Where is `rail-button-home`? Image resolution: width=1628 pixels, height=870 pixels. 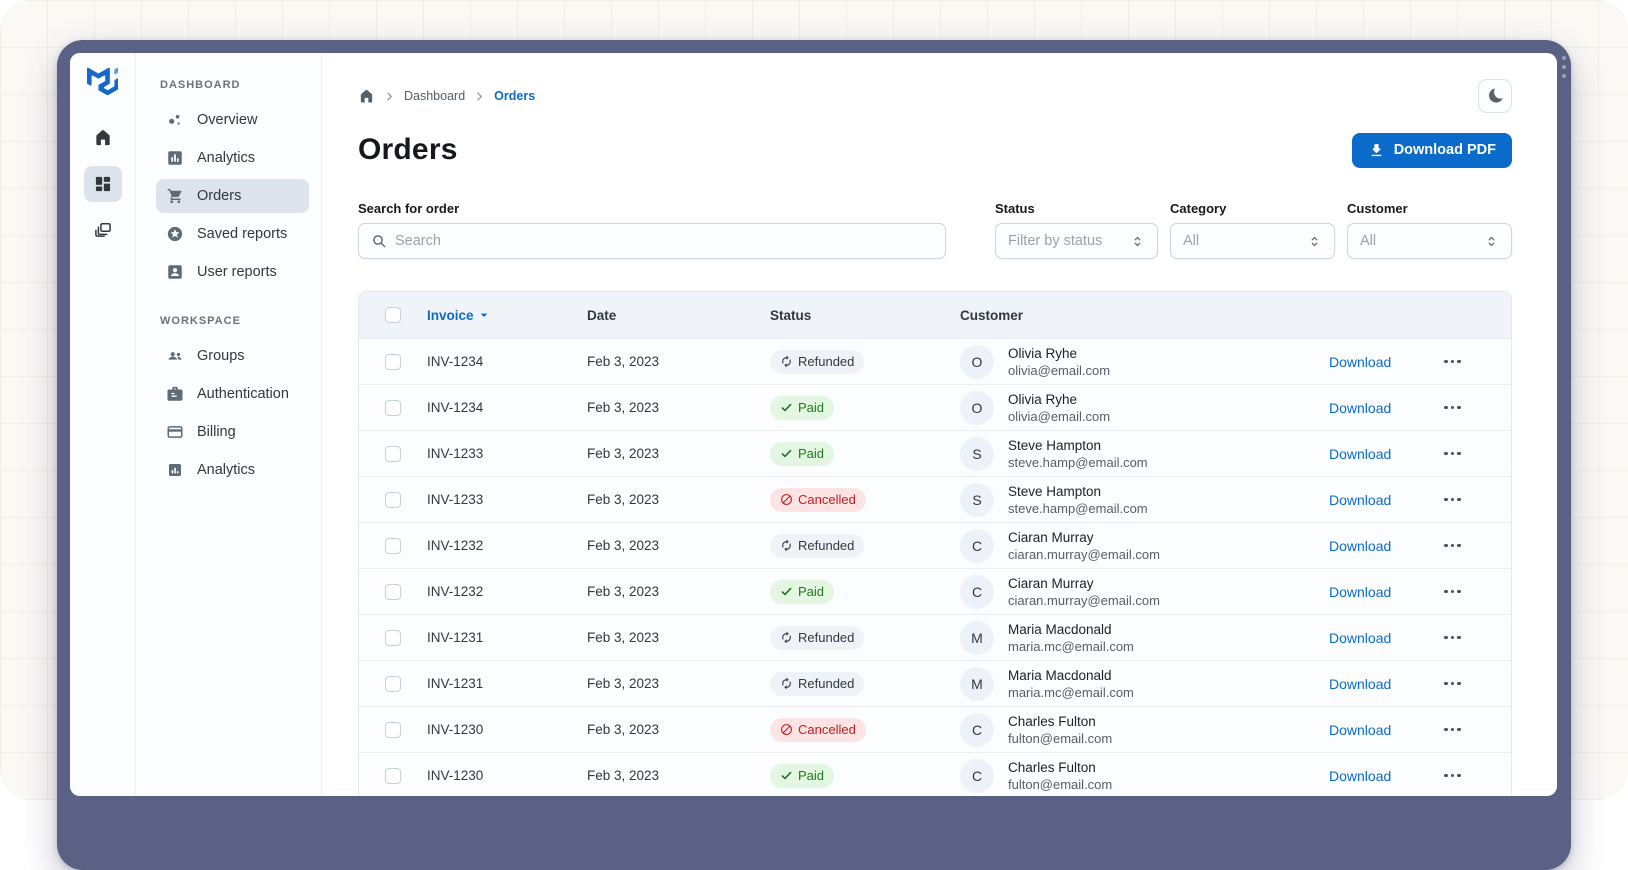 rail-button-home is located at coordinates (103, 138).